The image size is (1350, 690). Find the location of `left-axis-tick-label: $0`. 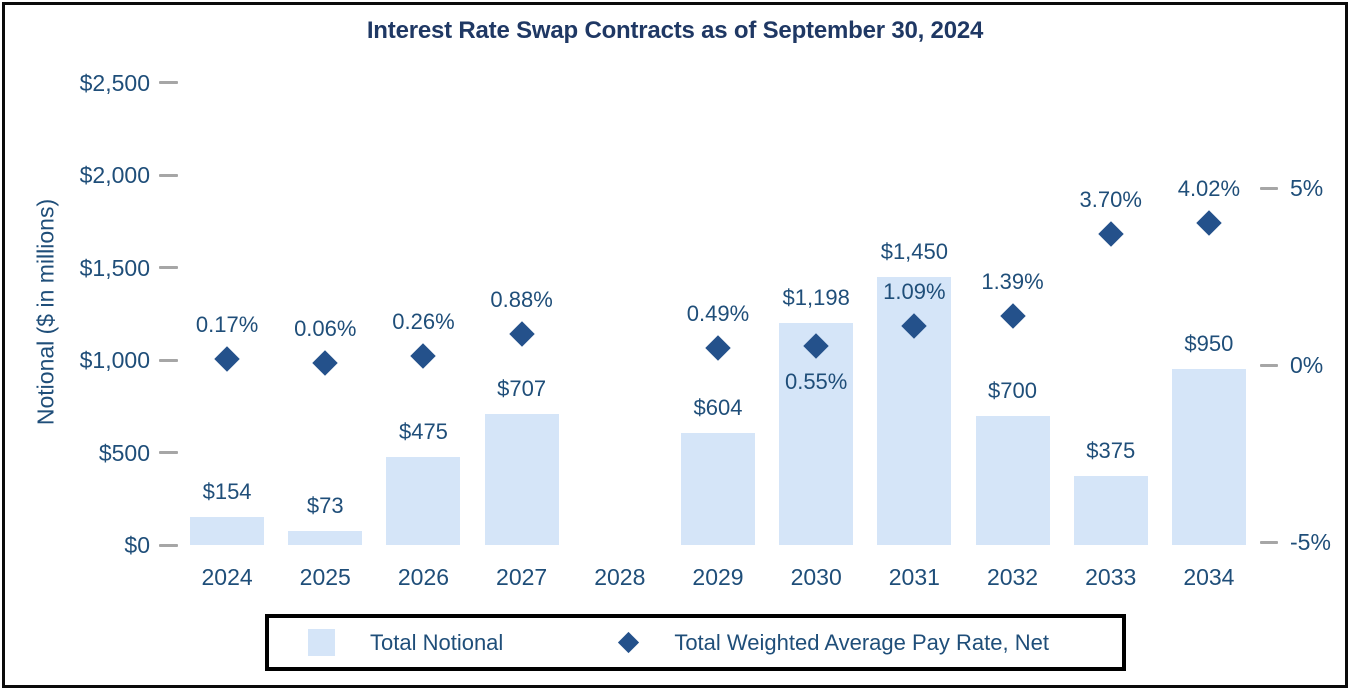

left-axis-tick-label: $0 is located at coordinates (137, 545).